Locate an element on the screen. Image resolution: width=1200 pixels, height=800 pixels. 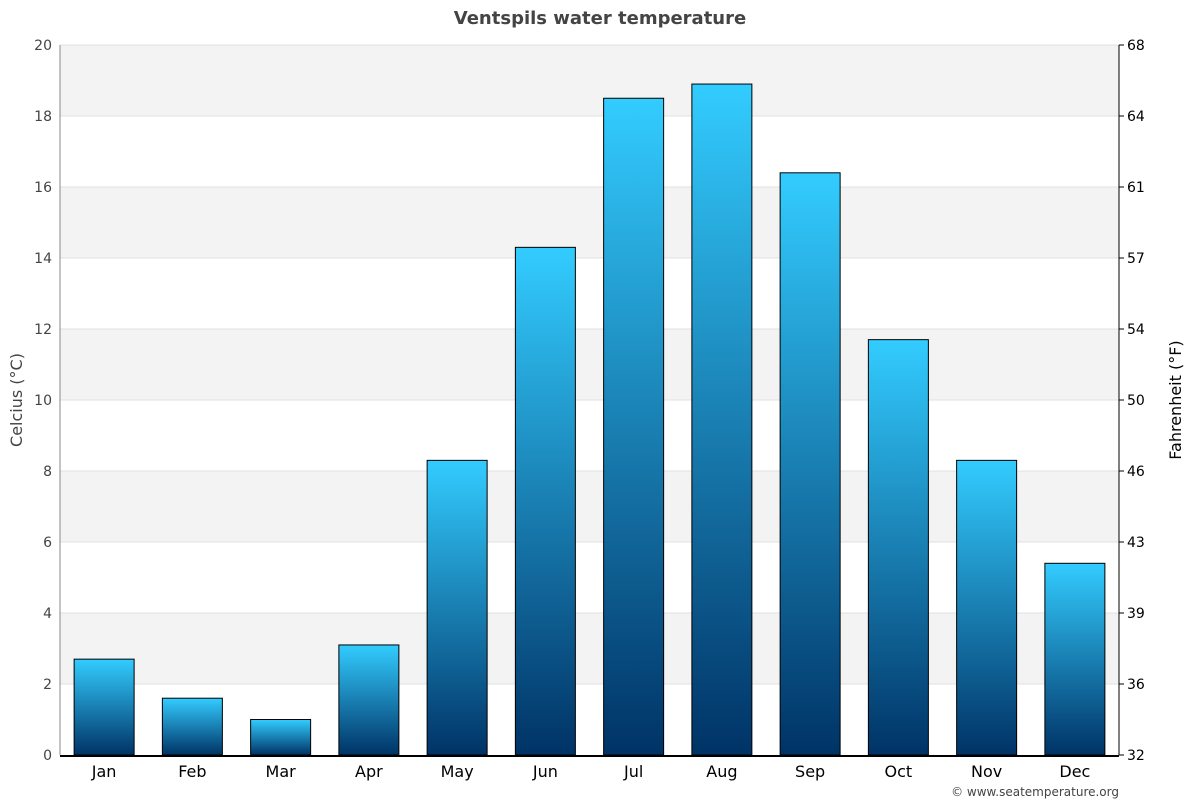
bar-sep is located at coordinates (810, 464).